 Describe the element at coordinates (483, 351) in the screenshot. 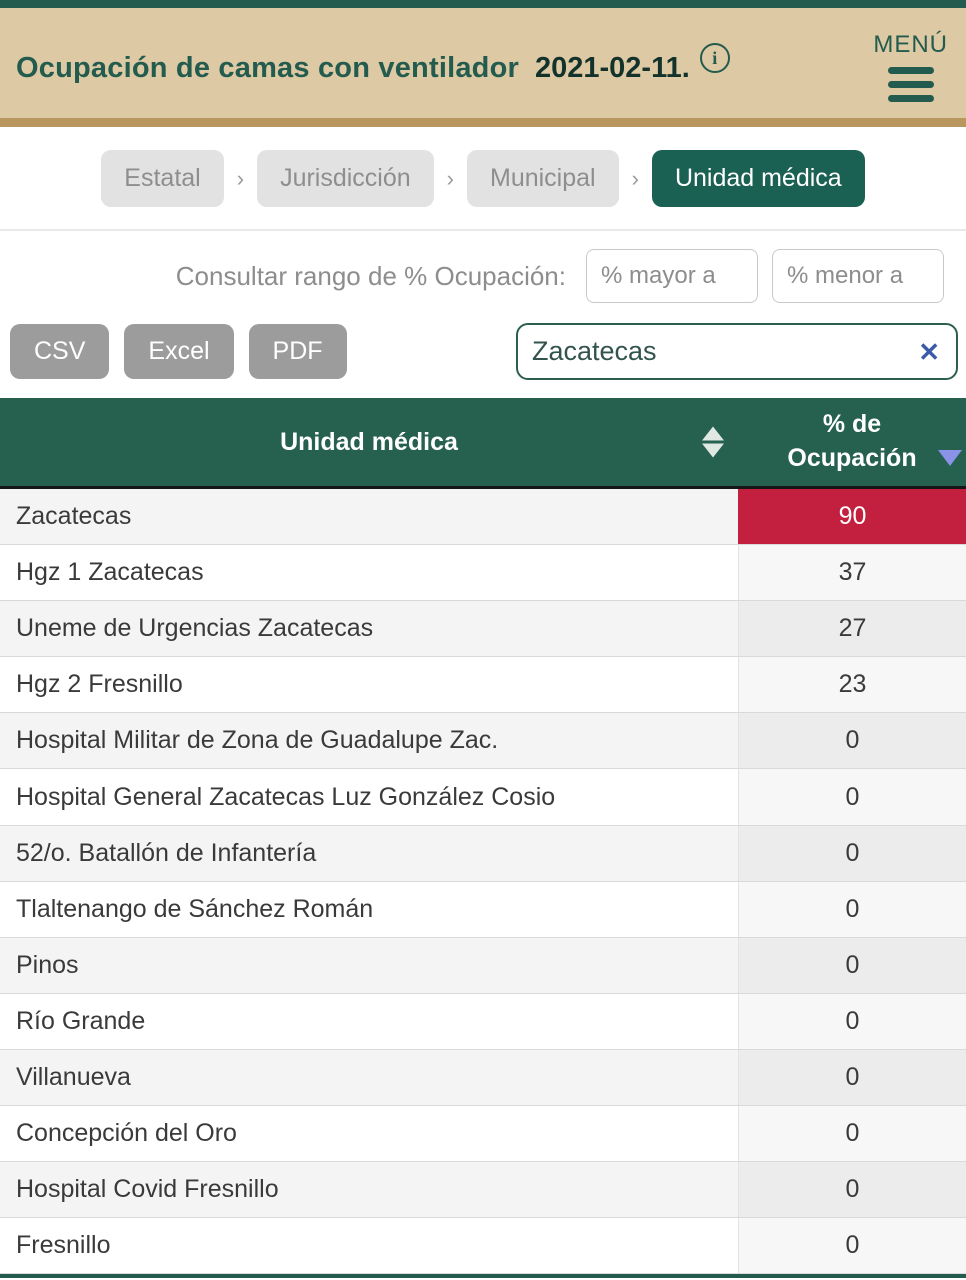

I see `toolbar: CSV Excel PDF ✕` at that location.